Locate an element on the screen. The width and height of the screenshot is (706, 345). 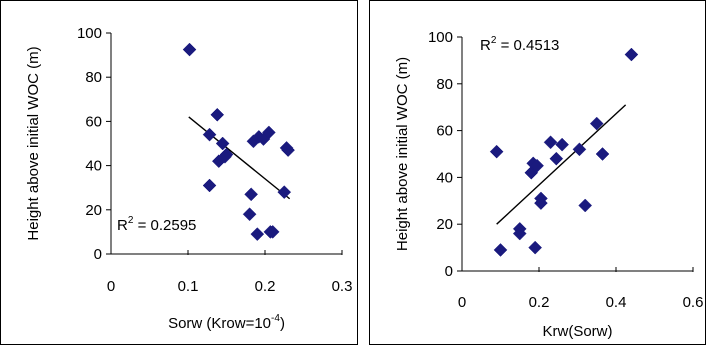
x-tick-label: 0.1 is located at coordinates (188, 286).